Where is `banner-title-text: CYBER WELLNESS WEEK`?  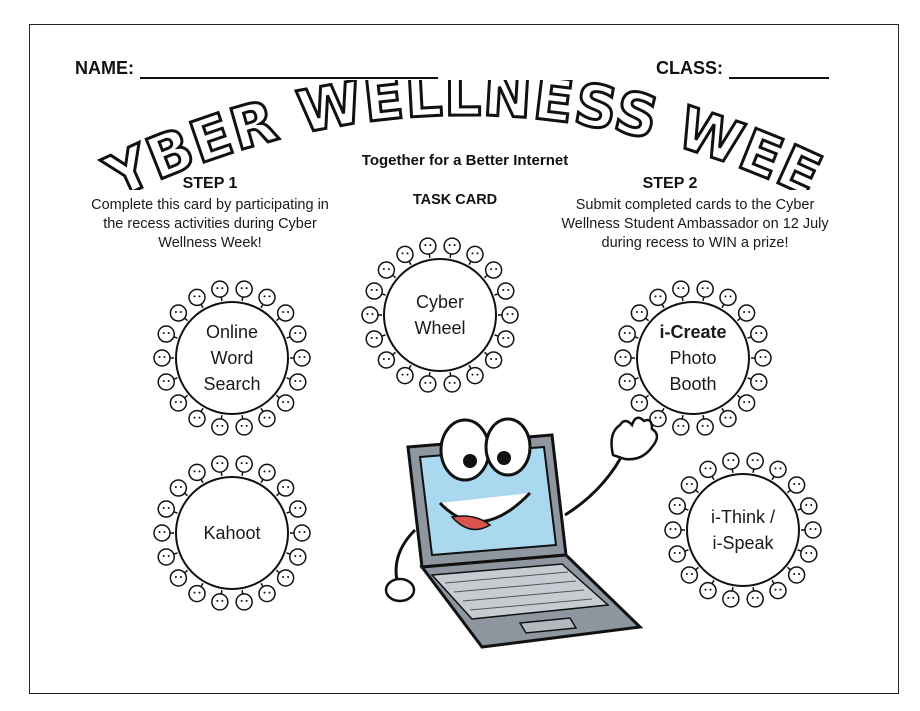
banner-title-text: CYBER WELLNESS WEEK is located at coordinates (431, 135).